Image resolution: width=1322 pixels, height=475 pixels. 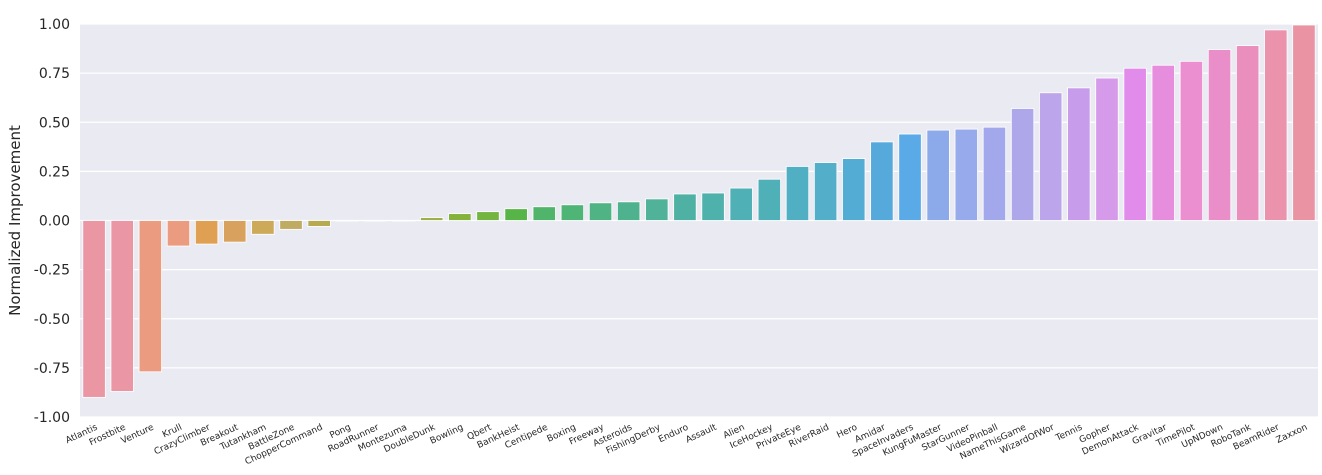 What do you see at coordinates (1107, 149) in the screenshot?
I see `bar-gopher` at bounding box center [1107, 149].